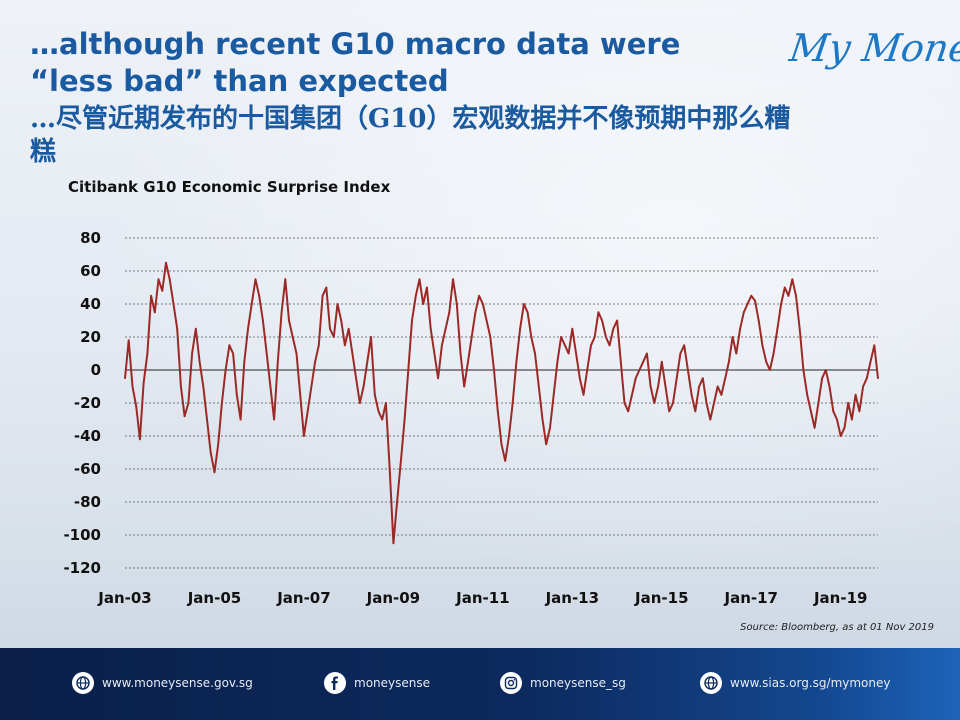  Describe the element at coordinates (392, 683) in the screenshot. I see `footer-link-text: moneysense` at that location.